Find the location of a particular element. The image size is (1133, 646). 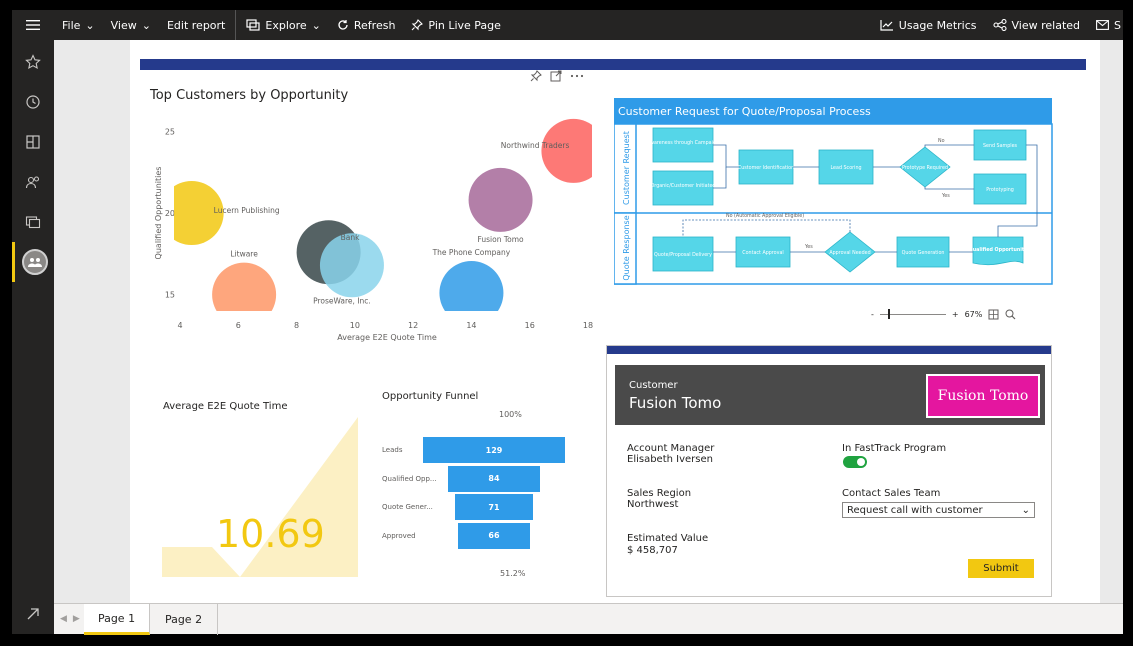

view-related-button: View related is located at coordinates (1037, 25).